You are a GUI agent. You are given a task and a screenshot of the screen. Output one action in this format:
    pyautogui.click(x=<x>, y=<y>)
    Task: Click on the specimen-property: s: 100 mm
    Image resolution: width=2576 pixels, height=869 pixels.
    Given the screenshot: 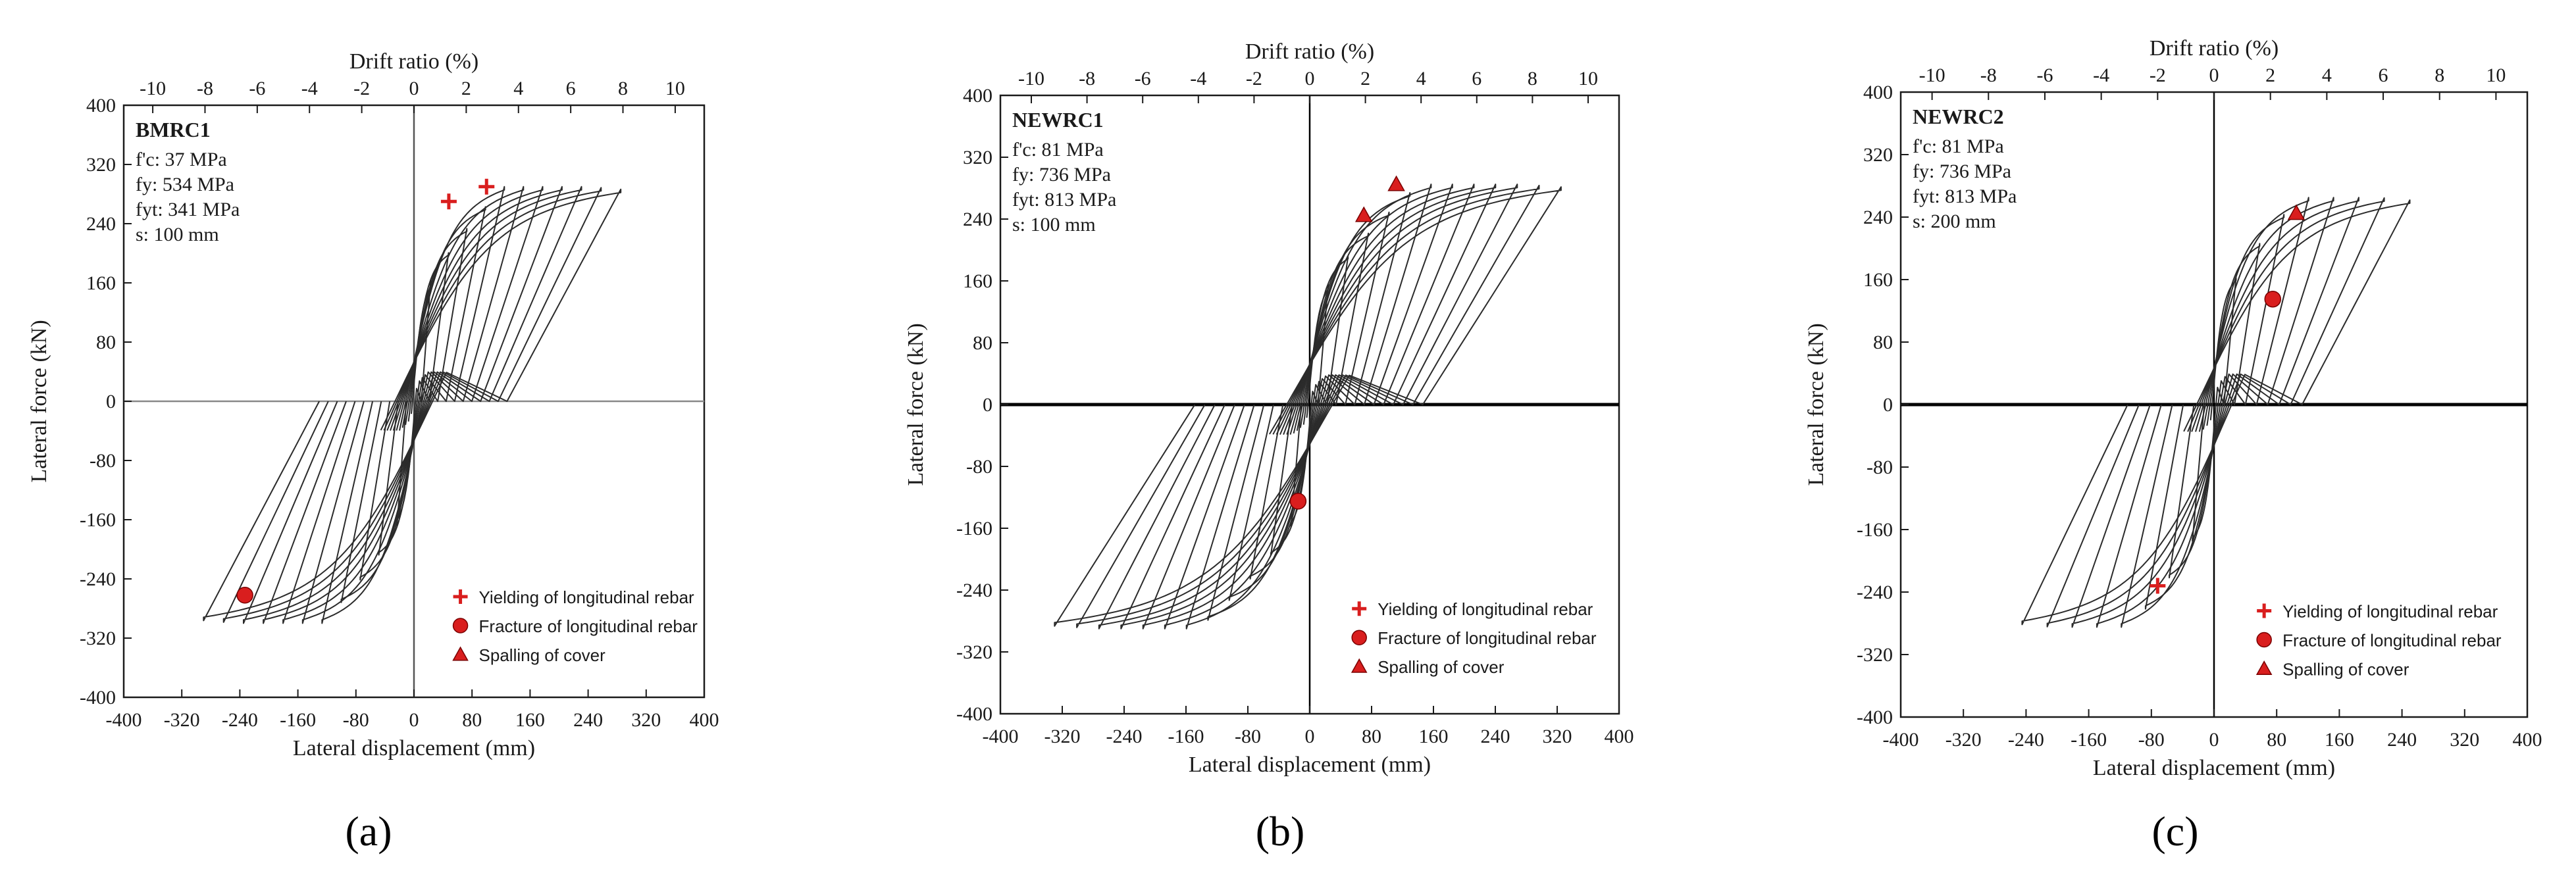 What is the action you would take?
    pyautogui.click(x=177, y=234)
    